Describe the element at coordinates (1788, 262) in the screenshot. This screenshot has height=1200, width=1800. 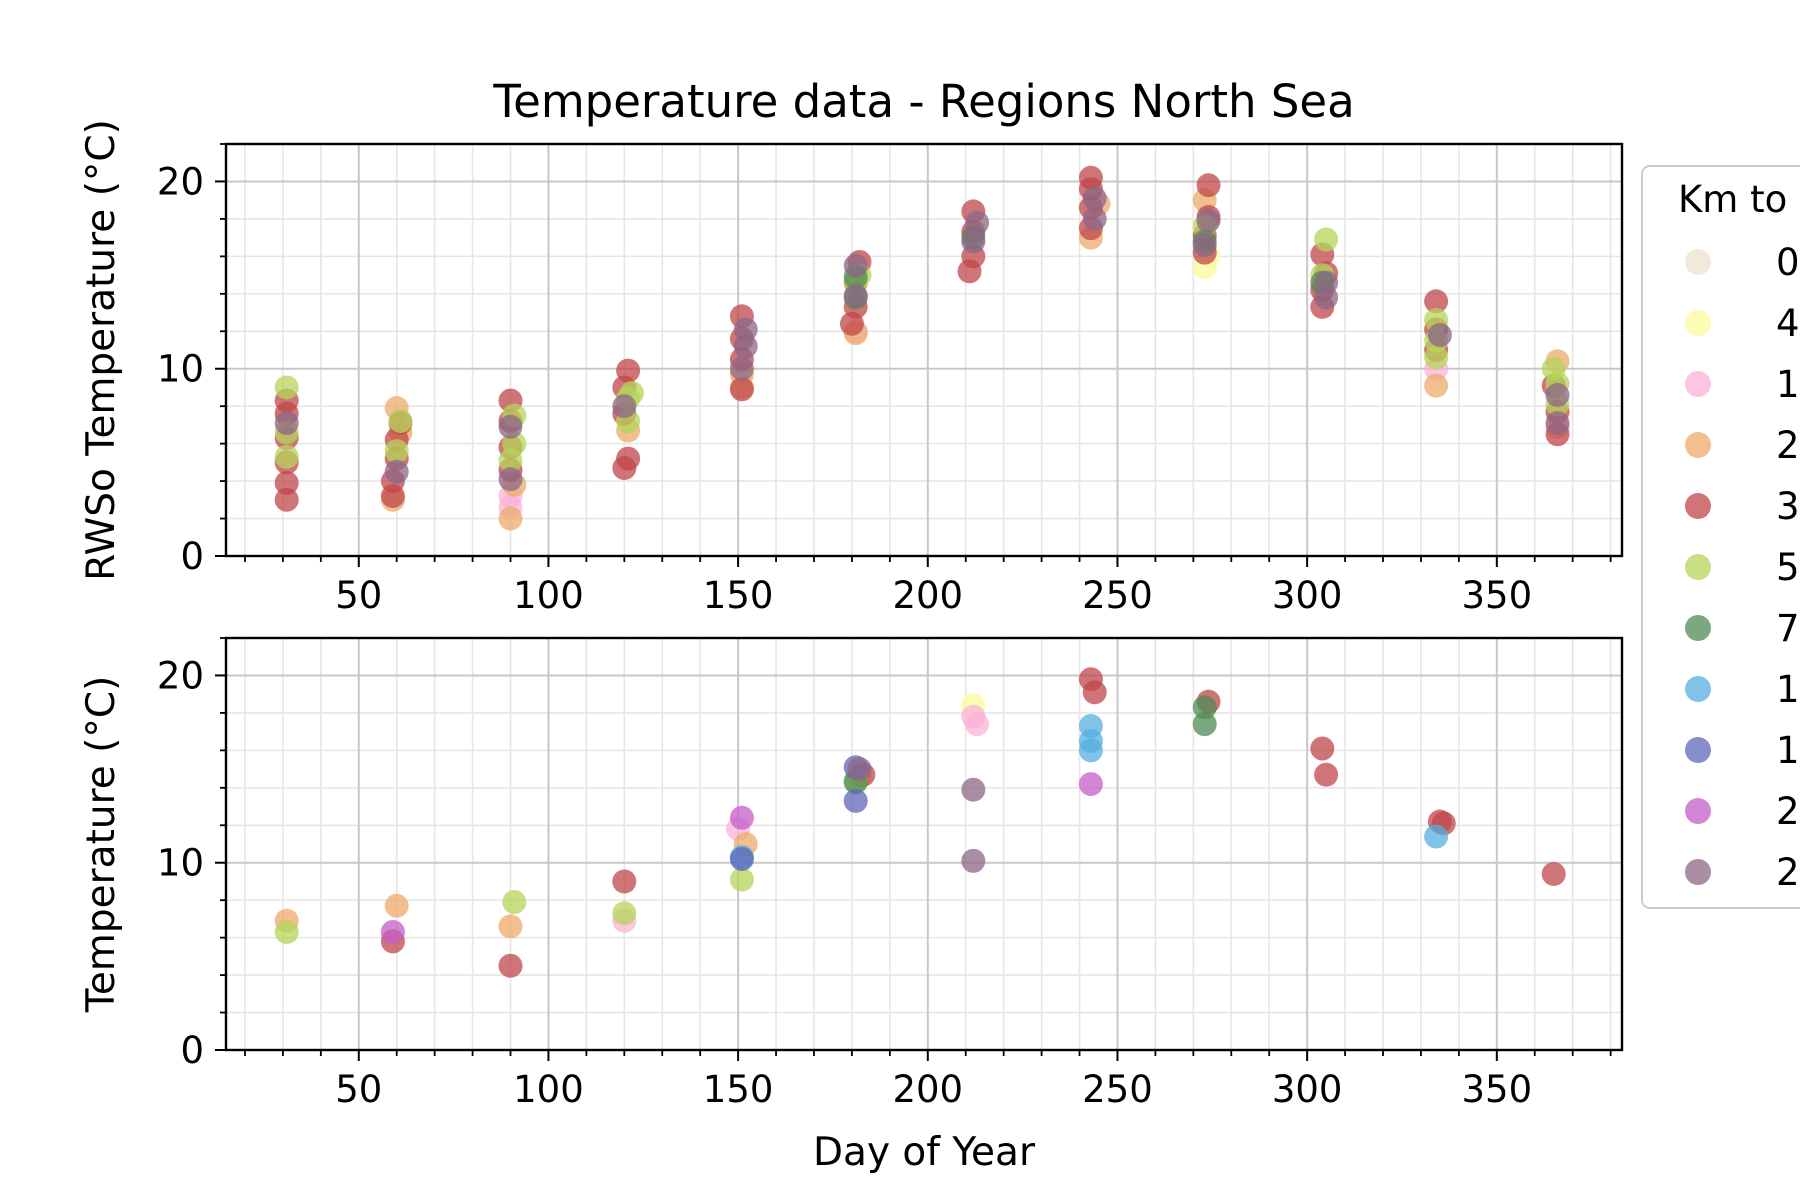
I see `legend-label: 0` at that location.